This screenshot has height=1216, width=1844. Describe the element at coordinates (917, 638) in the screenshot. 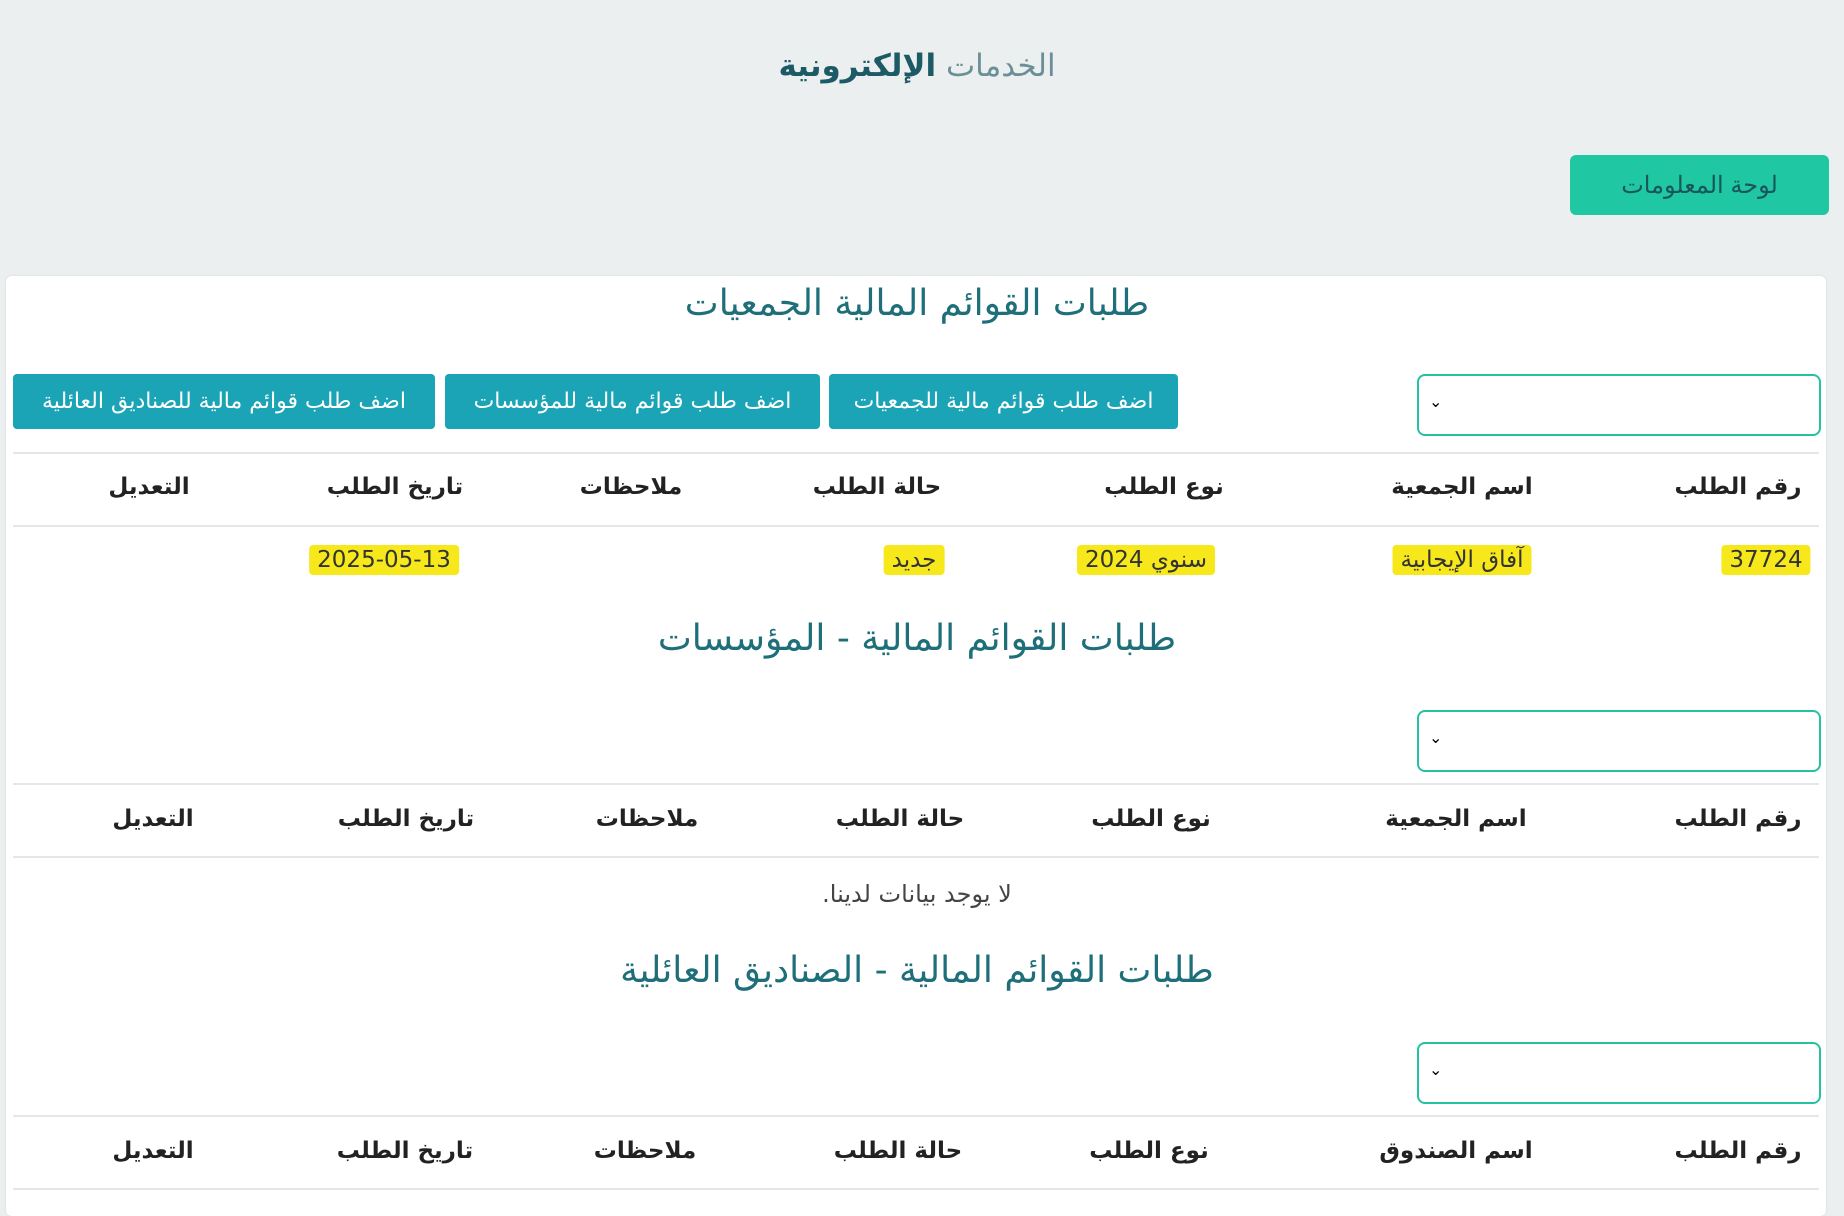

I see `section-title-institutions: طلبات القوائم المالية - المؤسسات` at that location.